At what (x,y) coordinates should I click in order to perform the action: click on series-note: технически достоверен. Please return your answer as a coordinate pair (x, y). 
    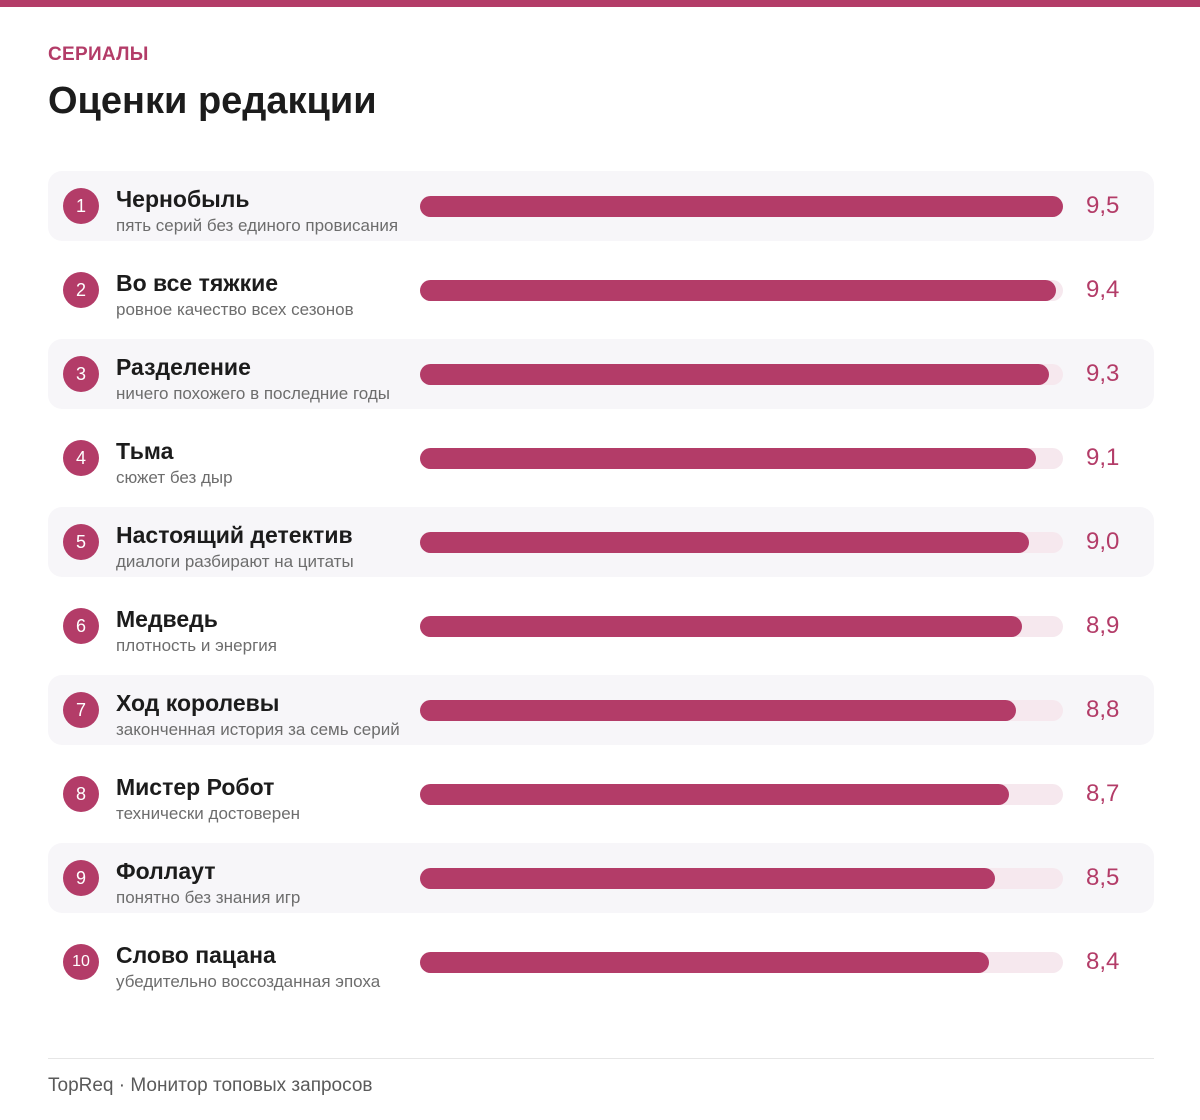
    Looking at the image, I should click on (208, 813).